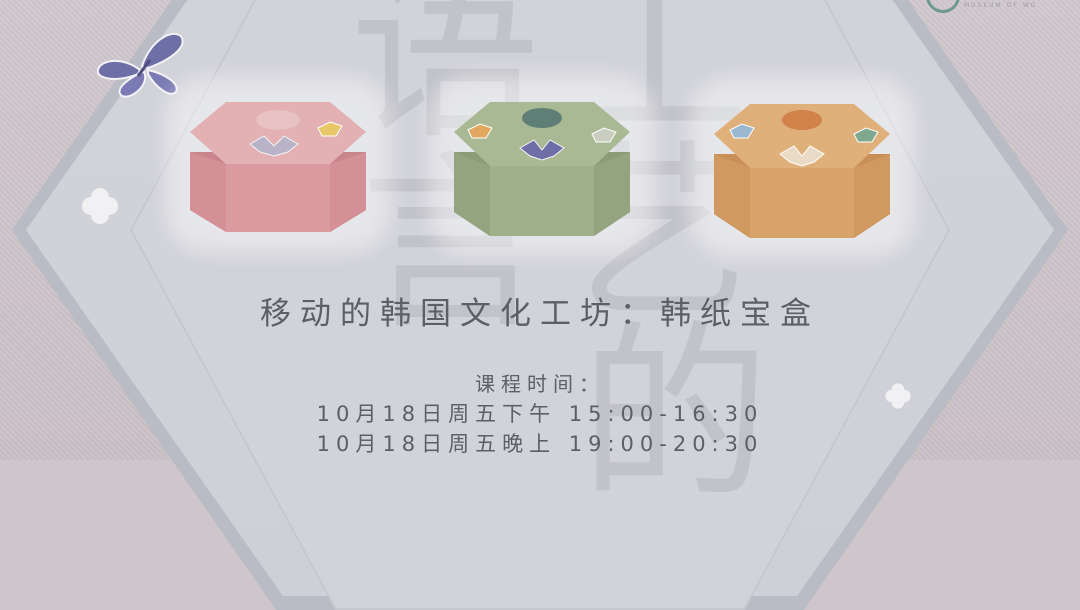  Describe the element at coordinates (278, 165) in the screenshot. I see `pink-paper-box-image` at that location.